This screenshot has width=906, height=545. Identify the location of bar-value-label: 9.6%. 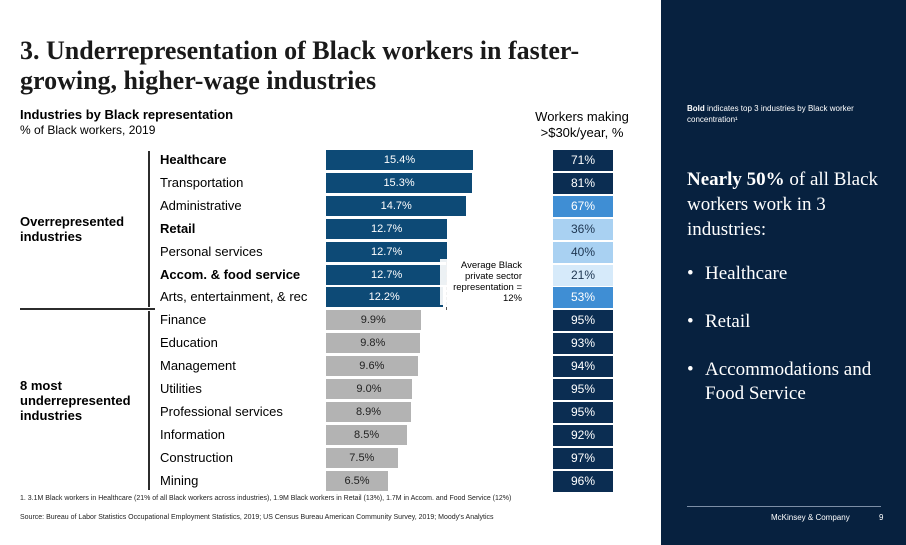
(372, 366).